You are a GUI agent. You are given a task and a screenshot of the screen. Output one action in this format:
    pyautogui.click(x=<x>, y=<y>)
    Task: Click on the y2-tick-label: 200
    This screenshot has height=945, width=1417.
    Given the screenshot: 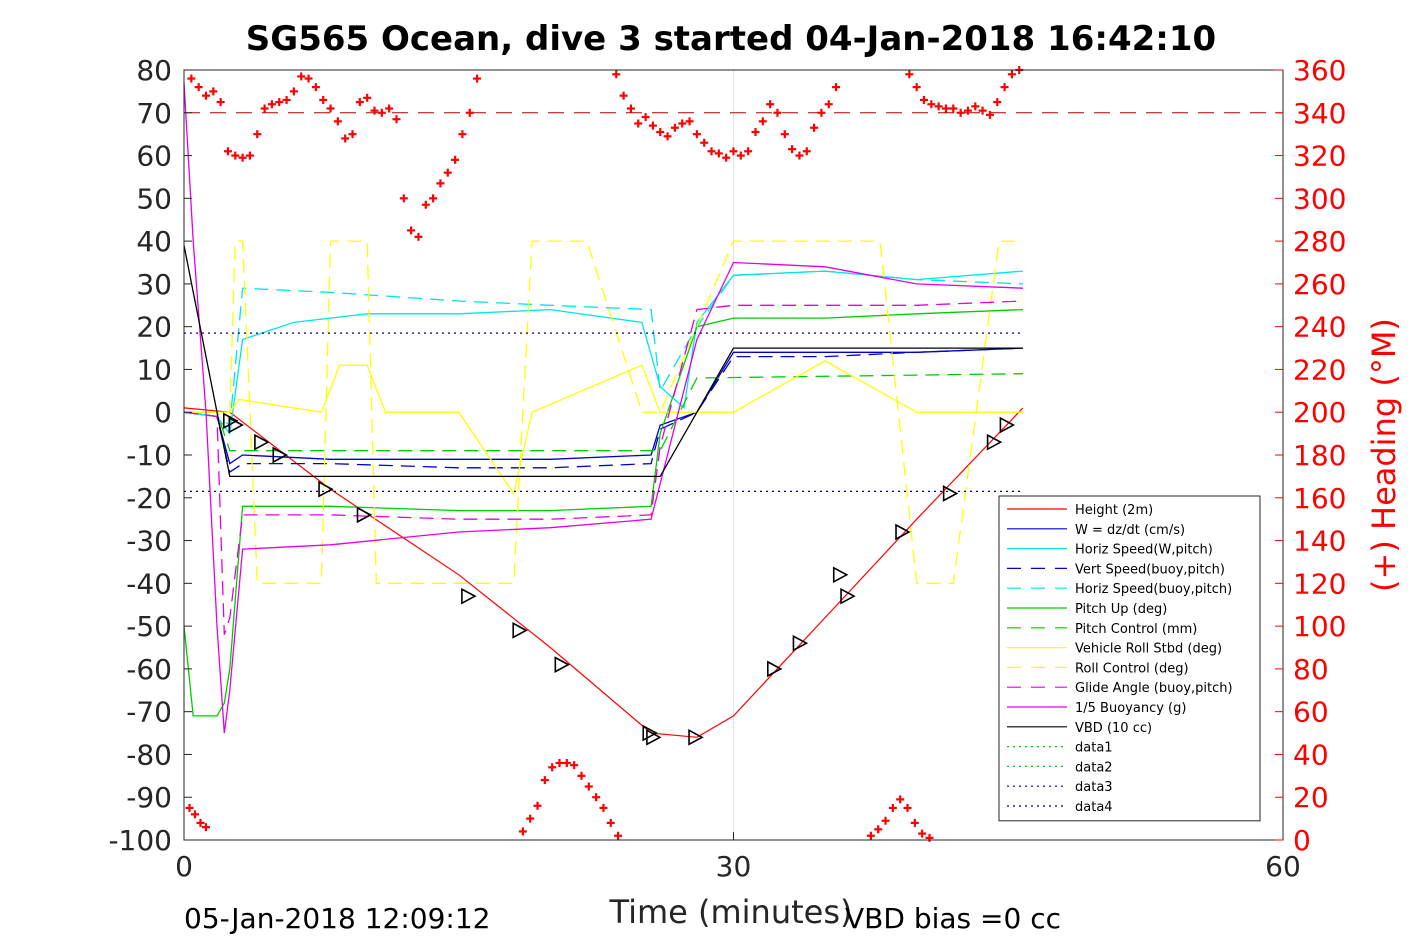 What is the action you would take?
    pyautogui.click(x=1319, y=412)
    